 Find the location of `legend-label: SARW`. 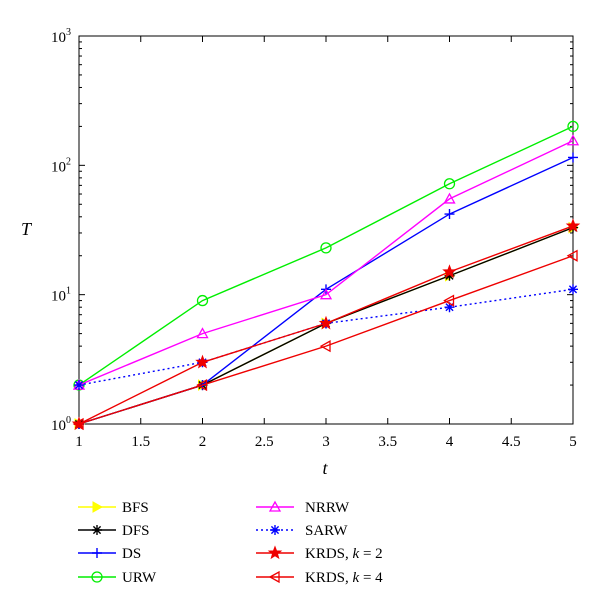

legend-label: SARW is located at coordinates (326, 531).